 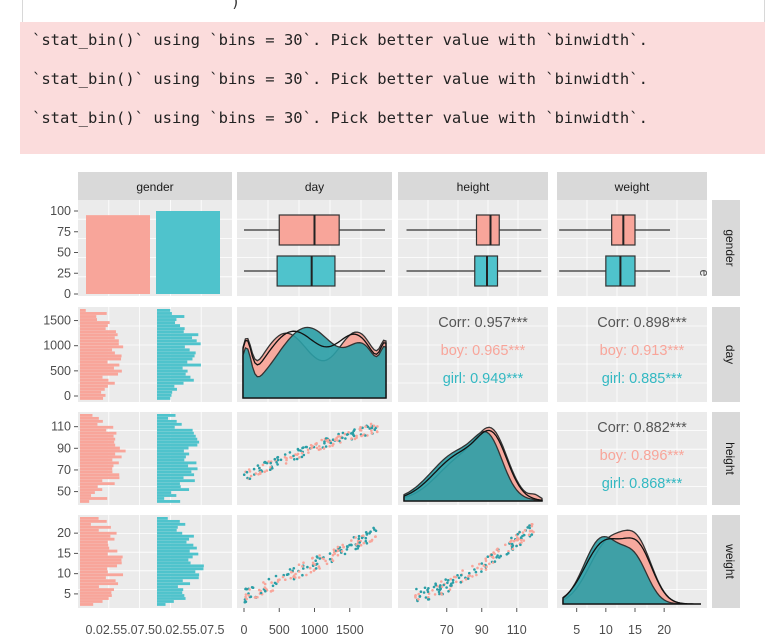 I want to click on correlation-boy: boy: 0.913***, so click(x=642, y=351).